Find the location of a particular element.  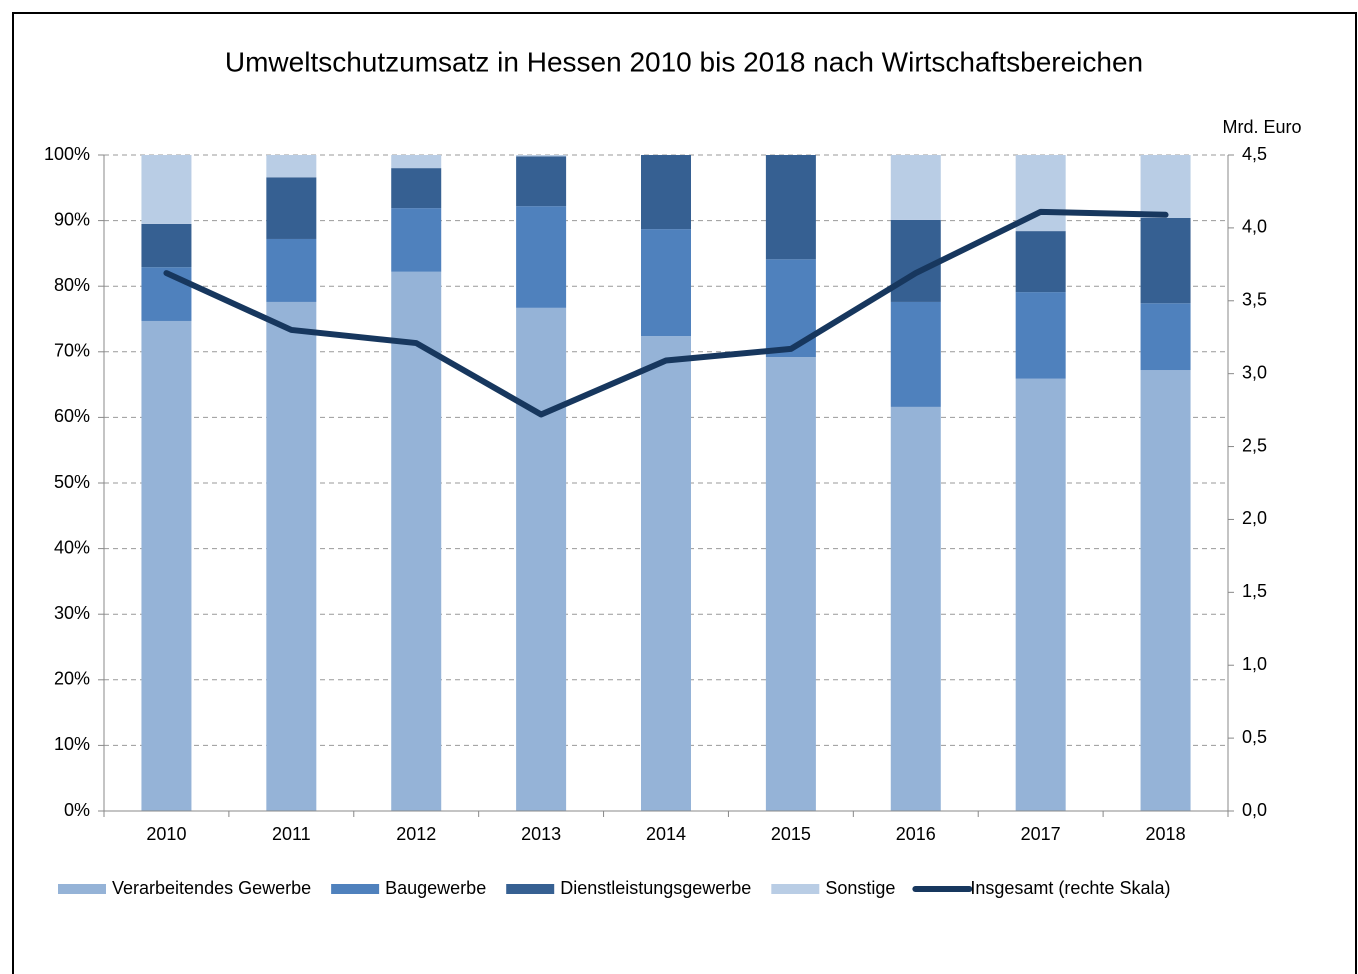

legend-label: Insgesamt (rechte Skala) is located at coordinates (1070, 888).